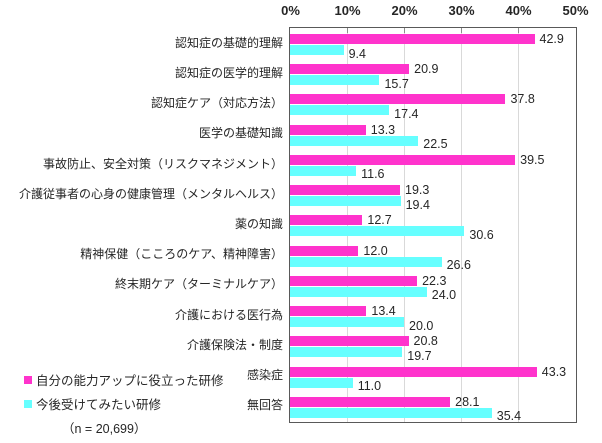  What do you see at coordinates (347, 10) in the screenshot?
I see `x-tick-label: 10%` at bounding box center [347, 10].